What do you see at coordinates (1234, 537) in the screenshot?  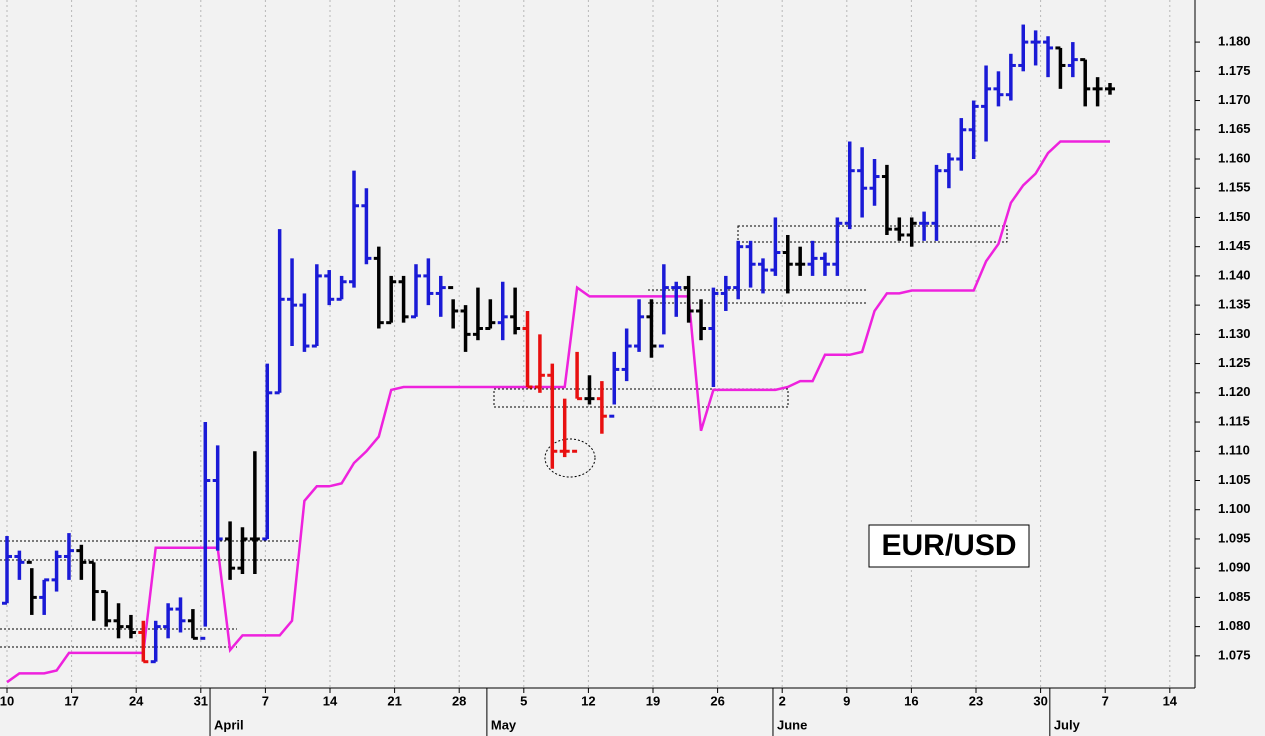 I see `y-tick-label: 1.095` at bounding box center [1234, 537].